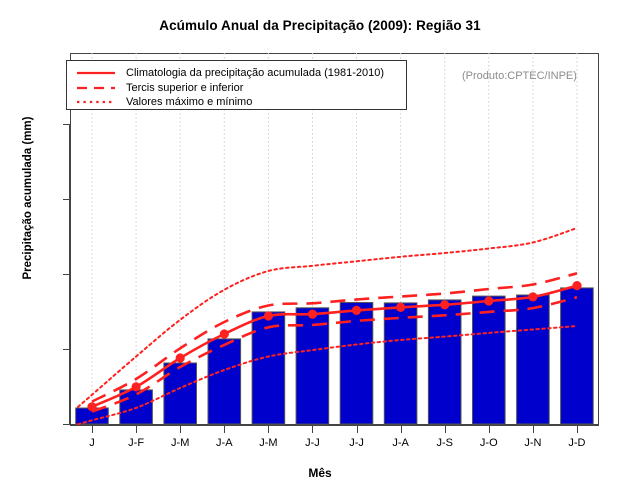  Describe the element at coordinates (519, 76) in the screenshot. I see `credit-text: (Produto:CPTEC/INPE)` at that location.